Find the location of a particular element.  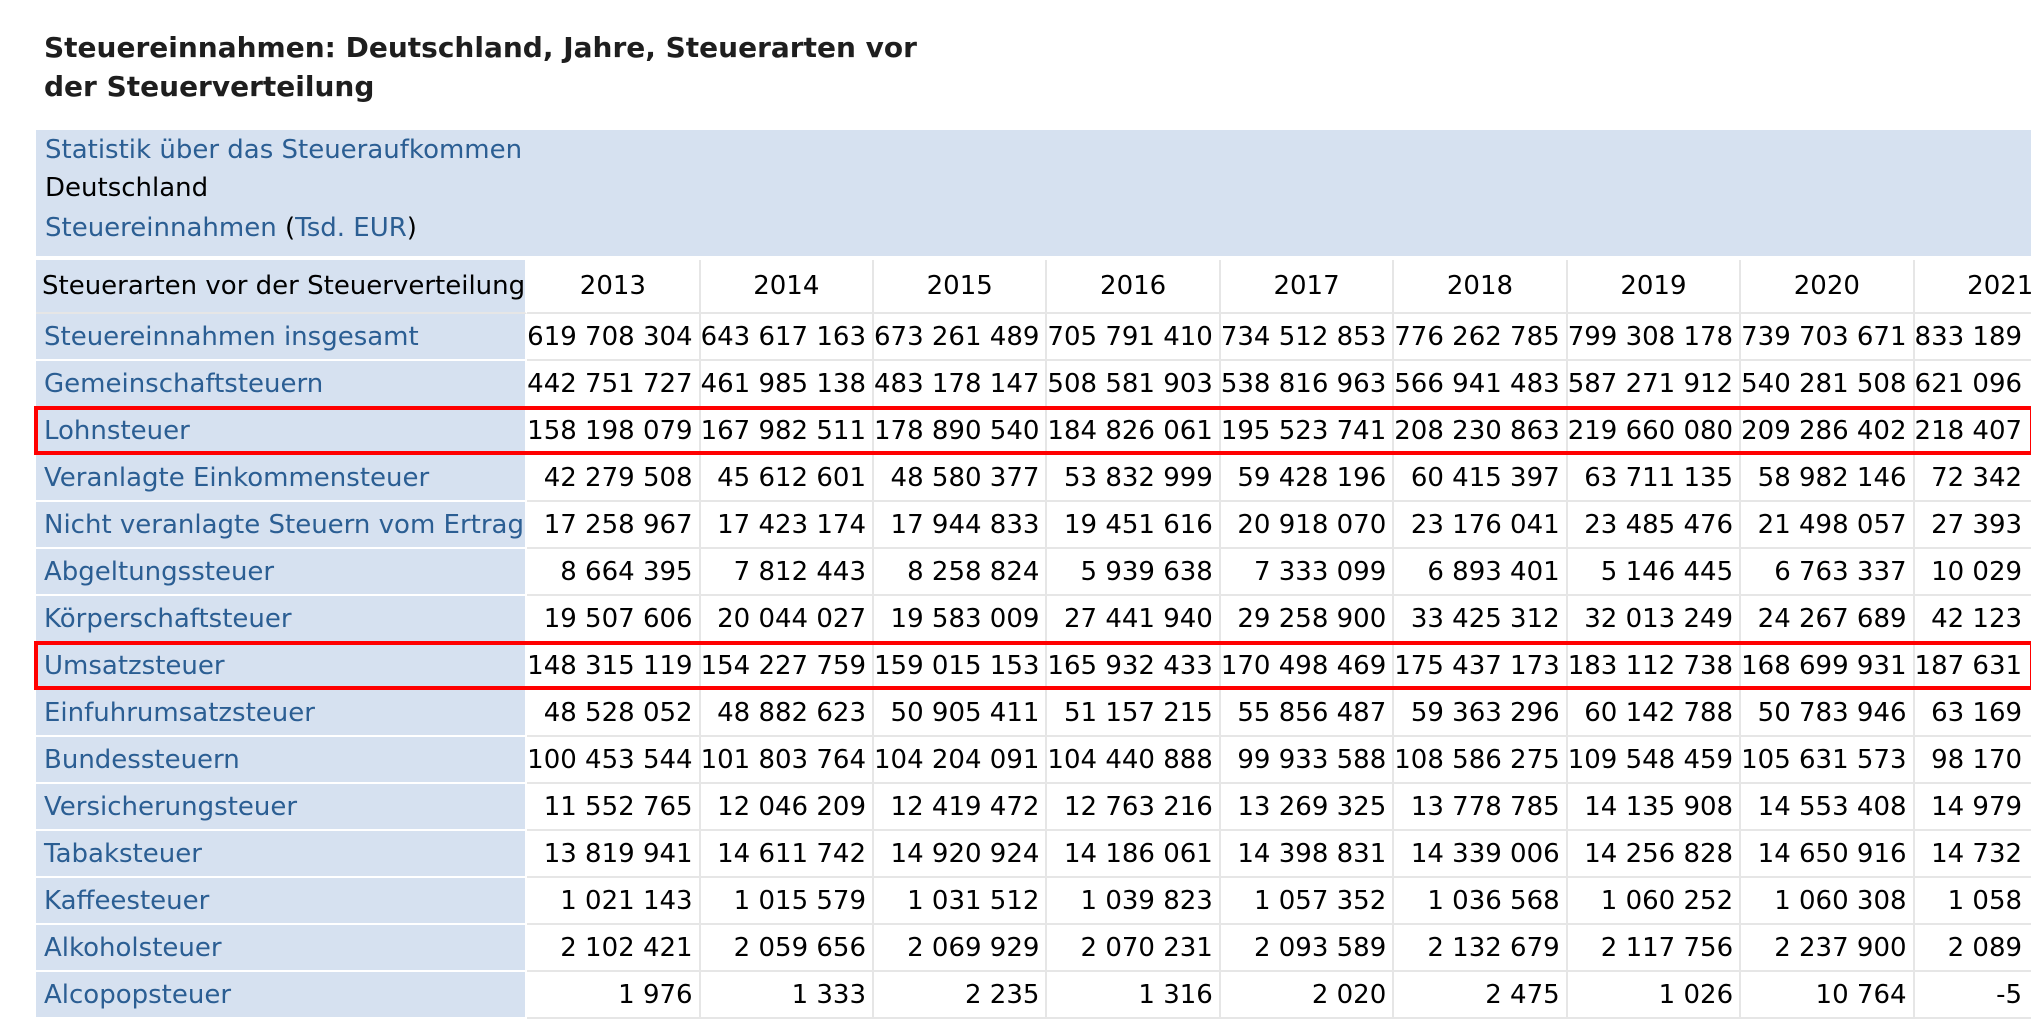

row-label-link: Versicherungsteuer is located at coordinates (282, 807).